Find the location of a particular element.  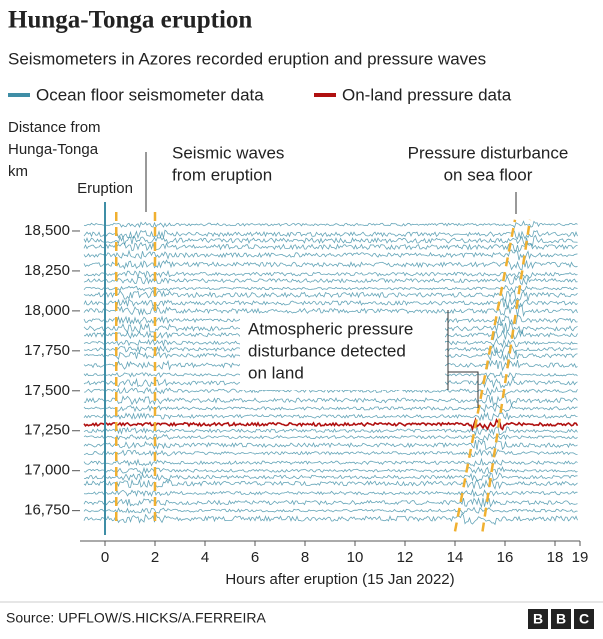

bbc-logo: B B C is located at coordinates (561, 619).